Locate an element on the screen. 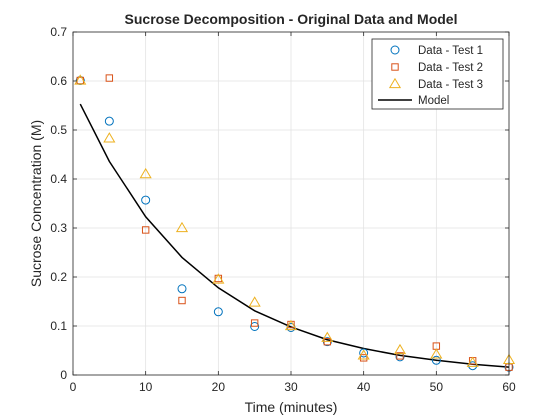 The image size is (560, 420). y-tick-label: 0.6 is located at coordinates (58, 81).